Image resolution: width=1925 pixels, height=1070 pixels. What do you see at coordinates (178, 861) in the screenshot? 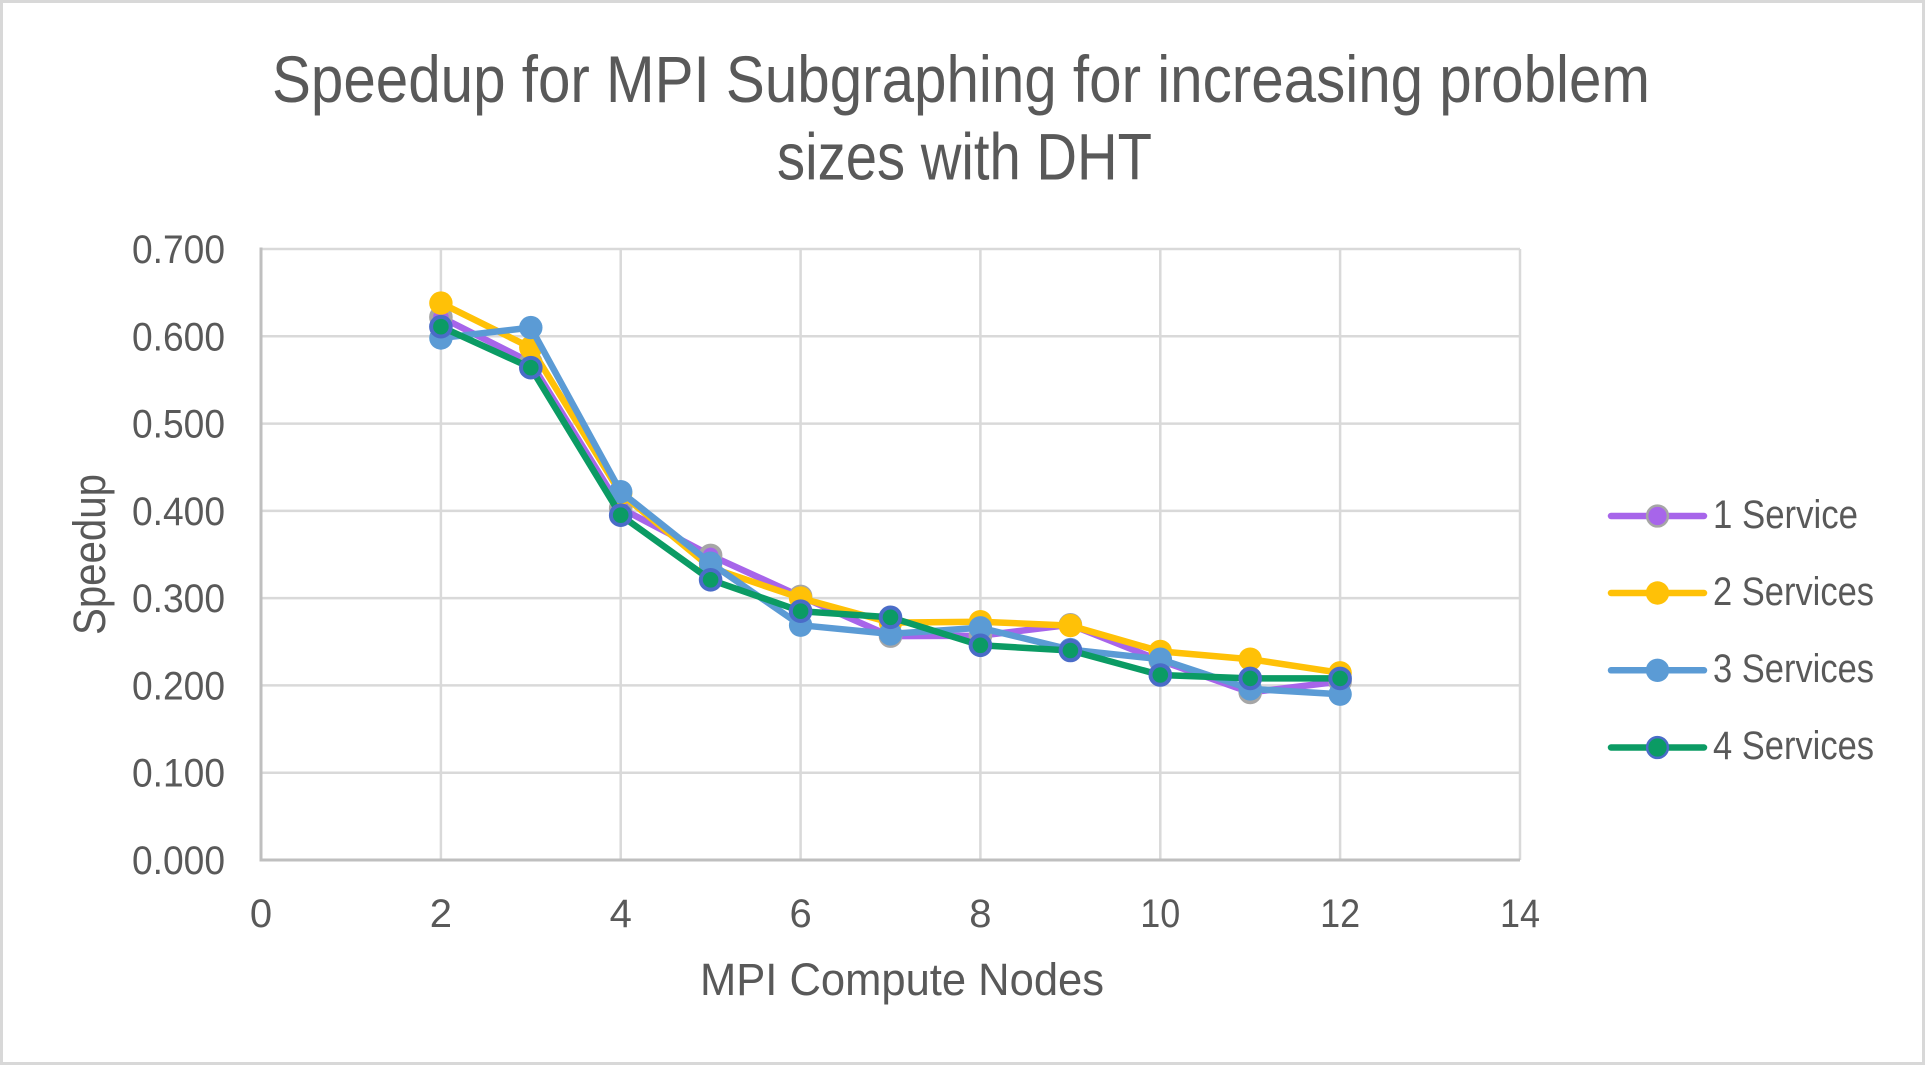
I see `svg-text: 0.000` at bounding box center [178, 861].